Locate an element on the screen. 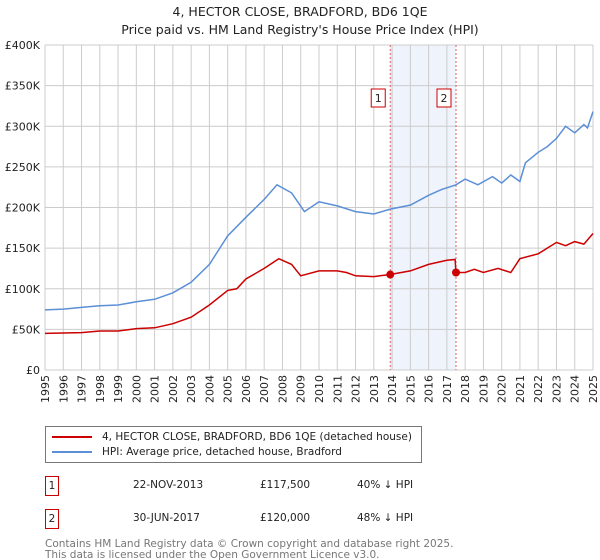 This screenshot has width=600, height=560. x-tick-label: 1998 is located at coordinates (100, 389).